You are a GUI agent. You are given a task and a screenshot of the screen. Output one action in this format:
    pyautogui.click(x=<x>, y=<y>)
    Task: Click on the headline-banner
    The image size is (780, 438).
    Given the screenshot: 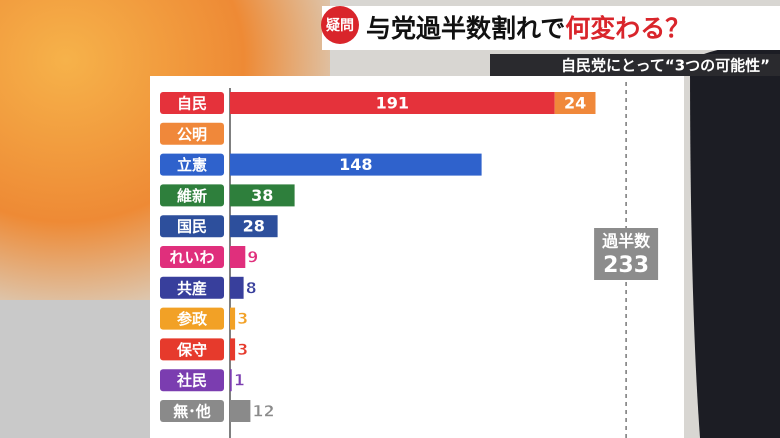 What is the action you would take?
    pyautogui.click(x=551, y=28)
    